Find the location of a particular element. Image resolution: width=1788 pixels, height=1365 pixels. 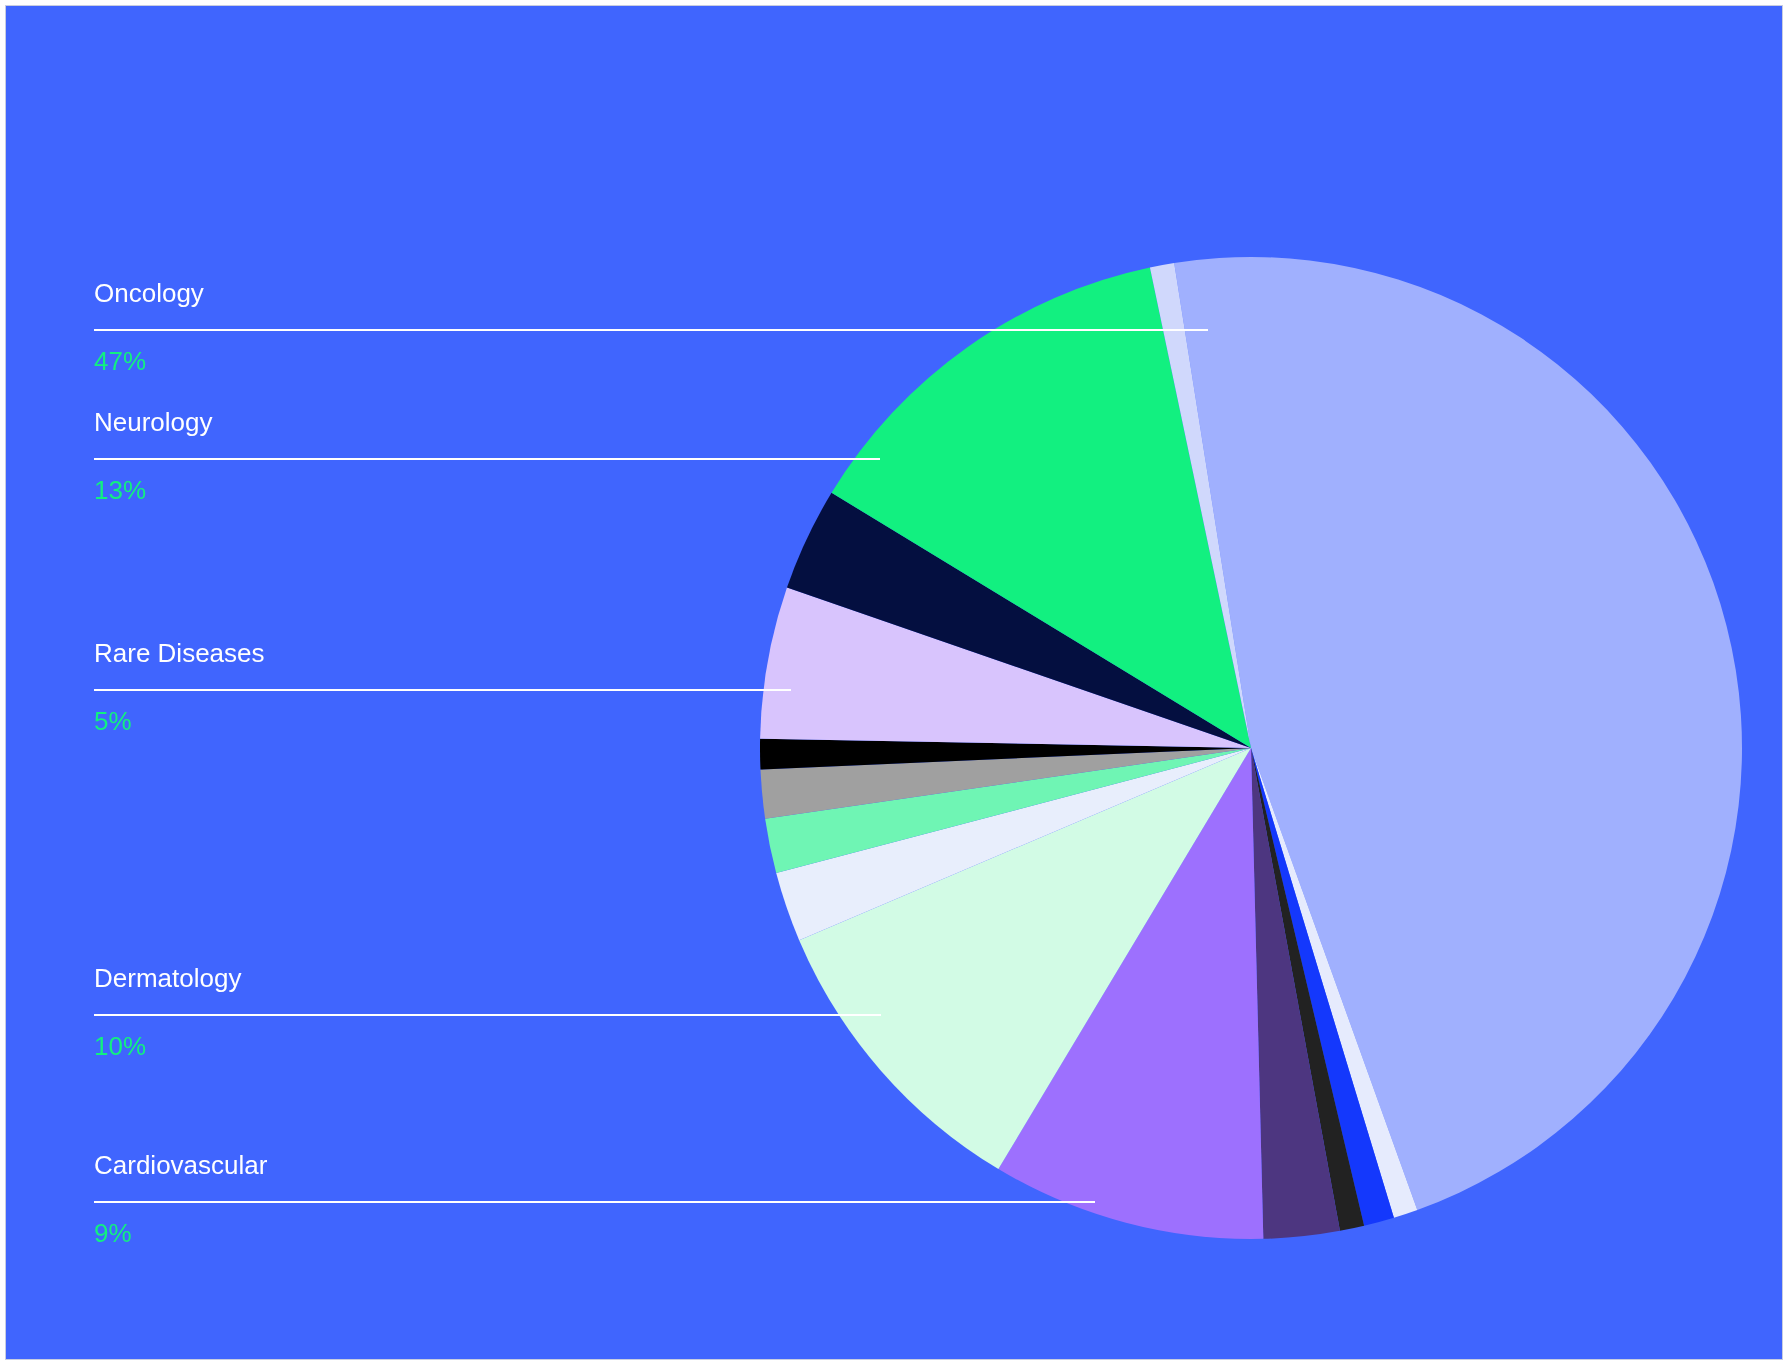

data-label: 13% is located at coordinates (120, 489).